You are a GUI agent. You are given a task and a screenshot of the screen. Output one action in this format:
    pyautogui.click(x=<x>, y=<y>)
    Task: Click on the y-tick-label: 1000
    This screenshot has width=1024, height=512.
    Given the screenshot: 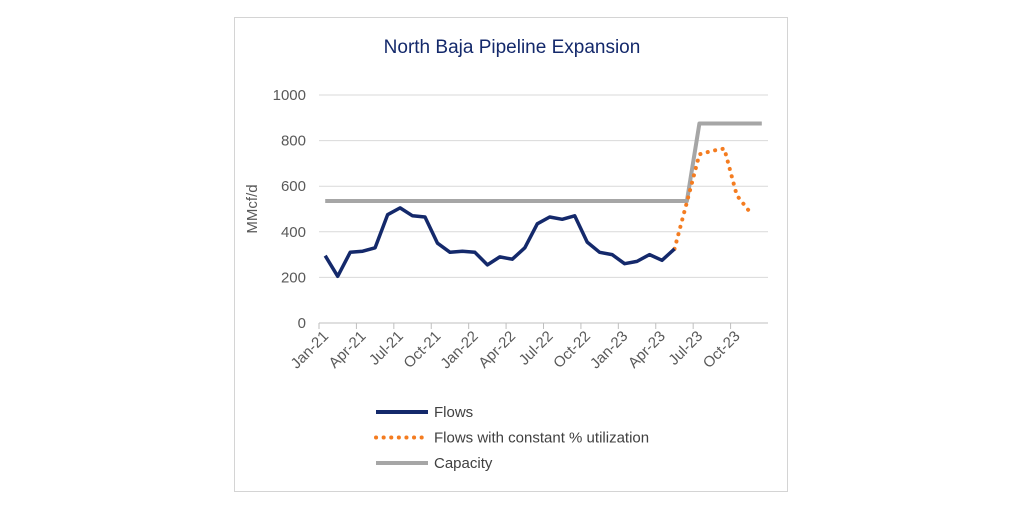 What is the action you would take?
    pyautogui.click(x=289, y=95)
    